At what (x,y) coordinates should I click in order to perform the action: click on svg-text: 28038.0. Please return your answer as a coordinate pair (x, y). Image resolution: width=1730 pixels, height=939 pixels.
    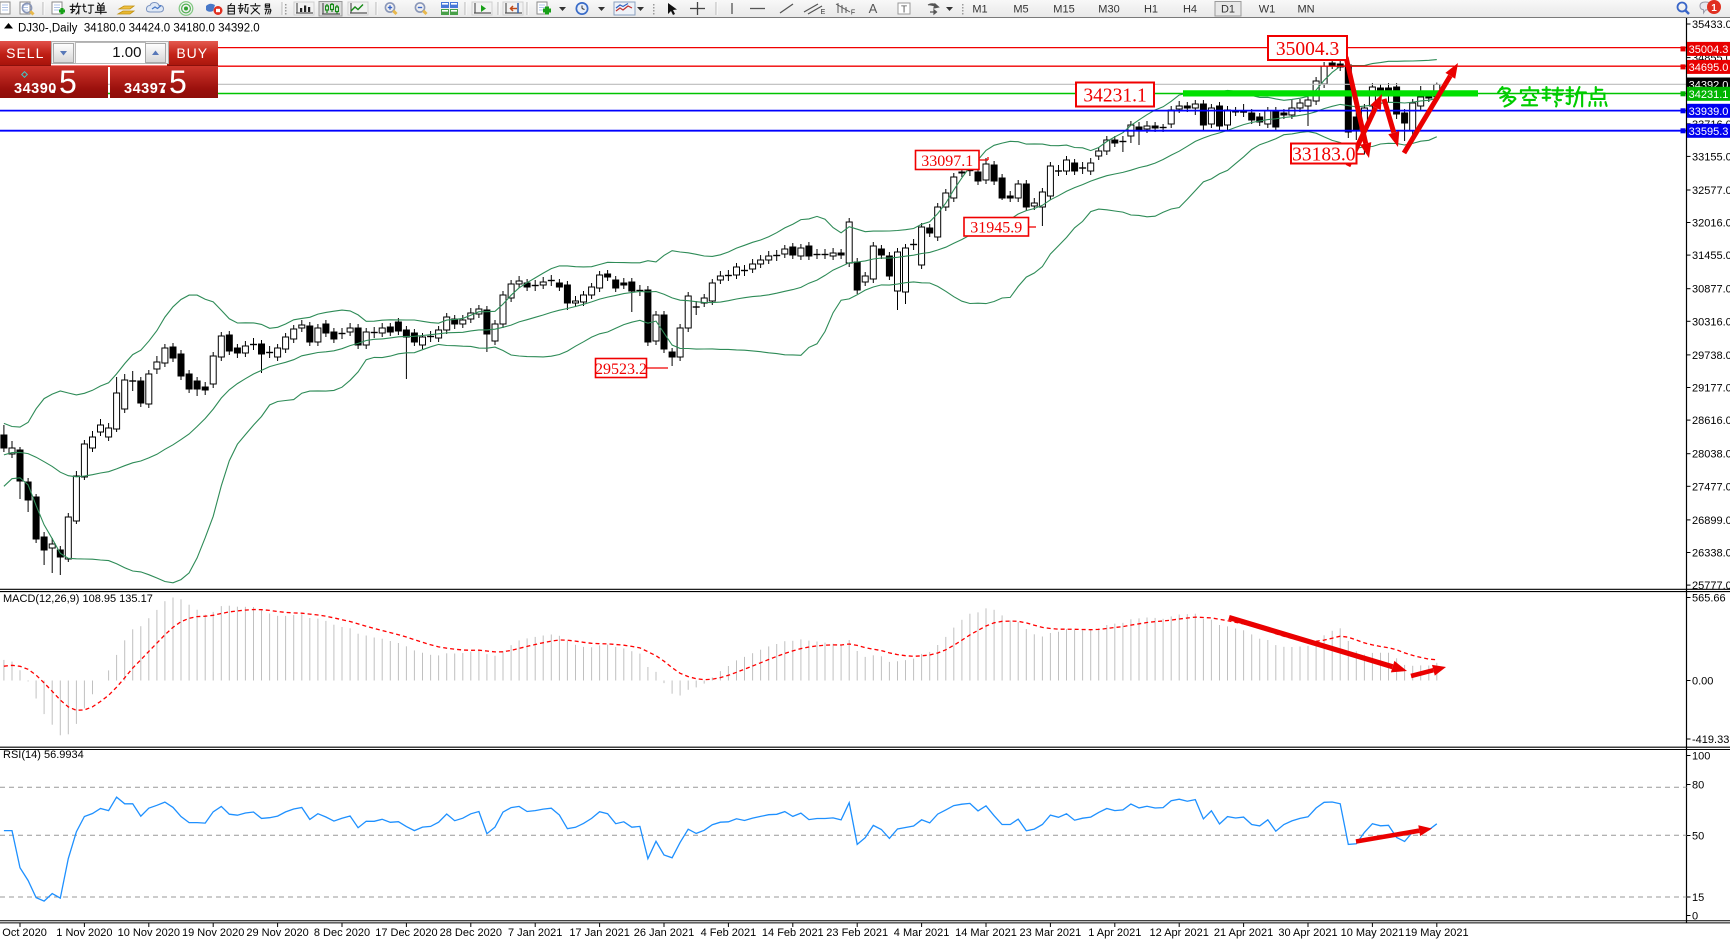
    Looking at the image, I should click on (1711, 455).